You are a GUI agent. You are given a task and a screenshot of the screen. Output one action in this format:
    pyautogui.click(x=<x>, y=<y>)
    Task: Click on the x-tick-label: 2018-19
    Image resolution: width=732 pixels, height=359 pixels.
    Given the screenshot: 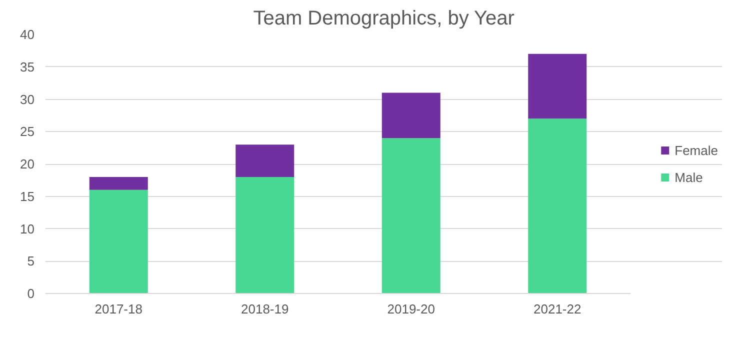 What is the action you would take?
    pyautogui.click(x=265, y=309)
    